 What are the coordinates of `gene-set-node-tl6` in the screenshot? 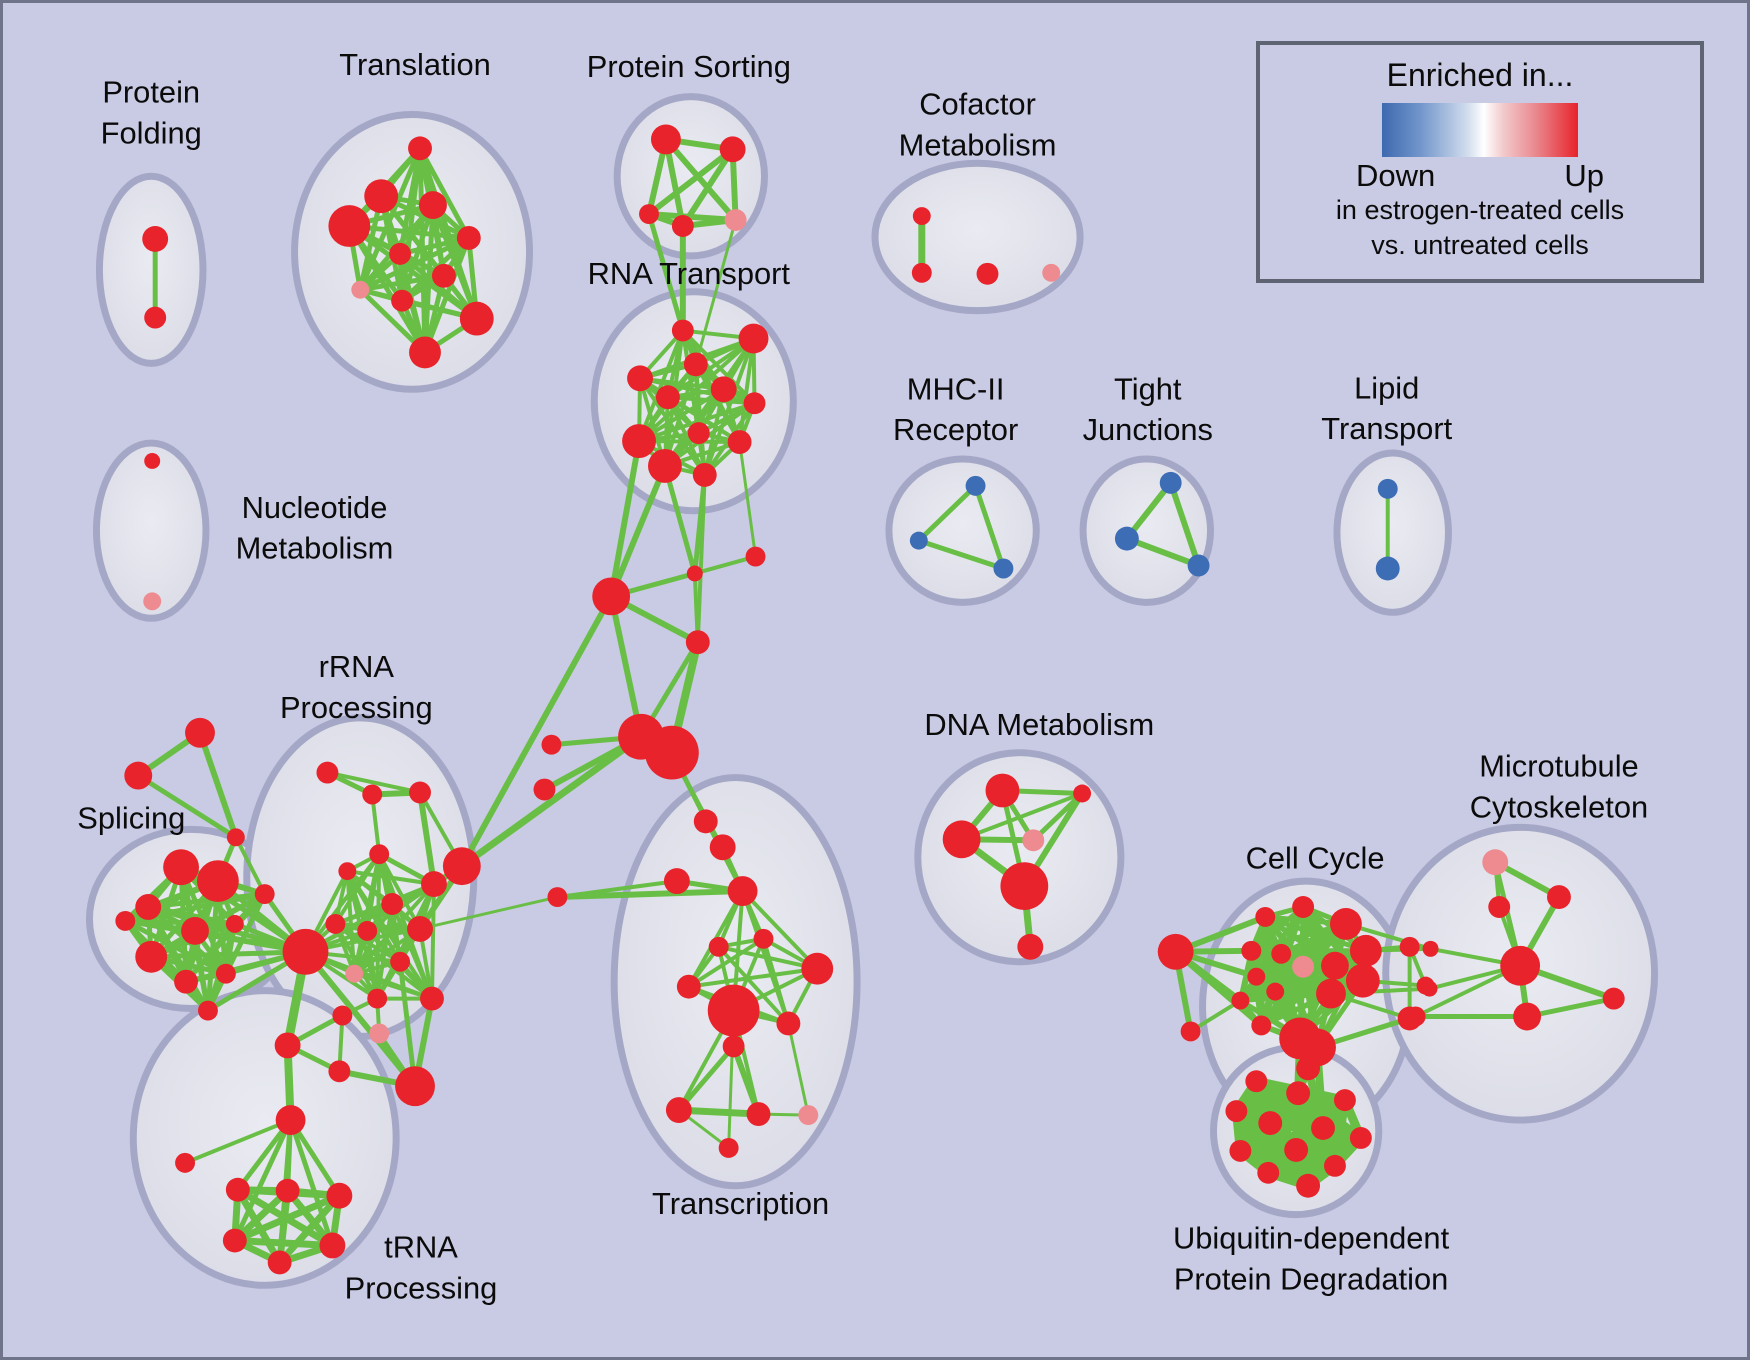 It's located at (400, 253).